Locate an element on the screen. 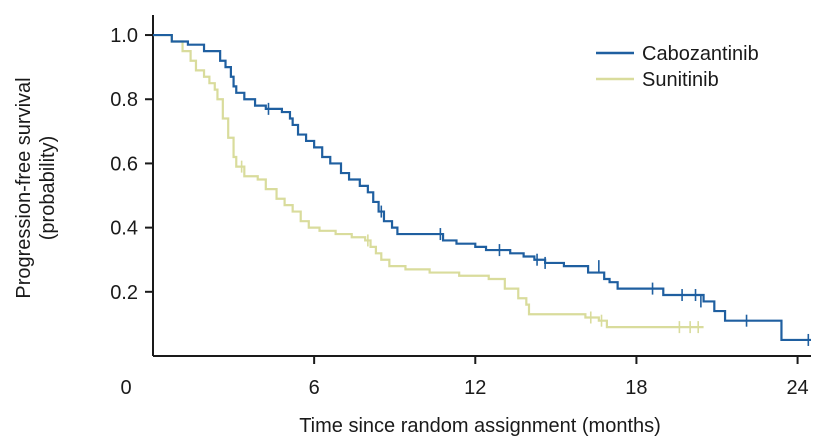 The height and width of the screenshot is (444, 819). y-tick-label: 0.6 is located at coordinates (124, 164).